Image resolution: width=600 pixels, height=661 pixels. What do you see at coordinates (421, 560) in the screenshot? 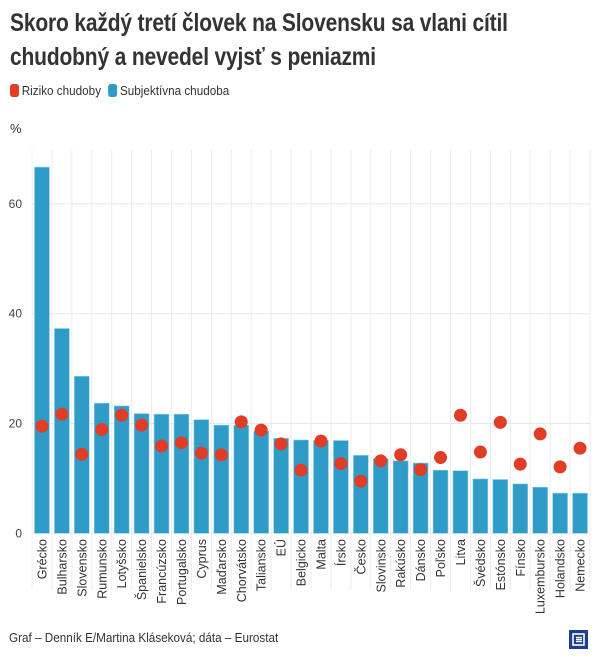
I see `x-tick-label: Dánsko` at bounding box center [421, 560].